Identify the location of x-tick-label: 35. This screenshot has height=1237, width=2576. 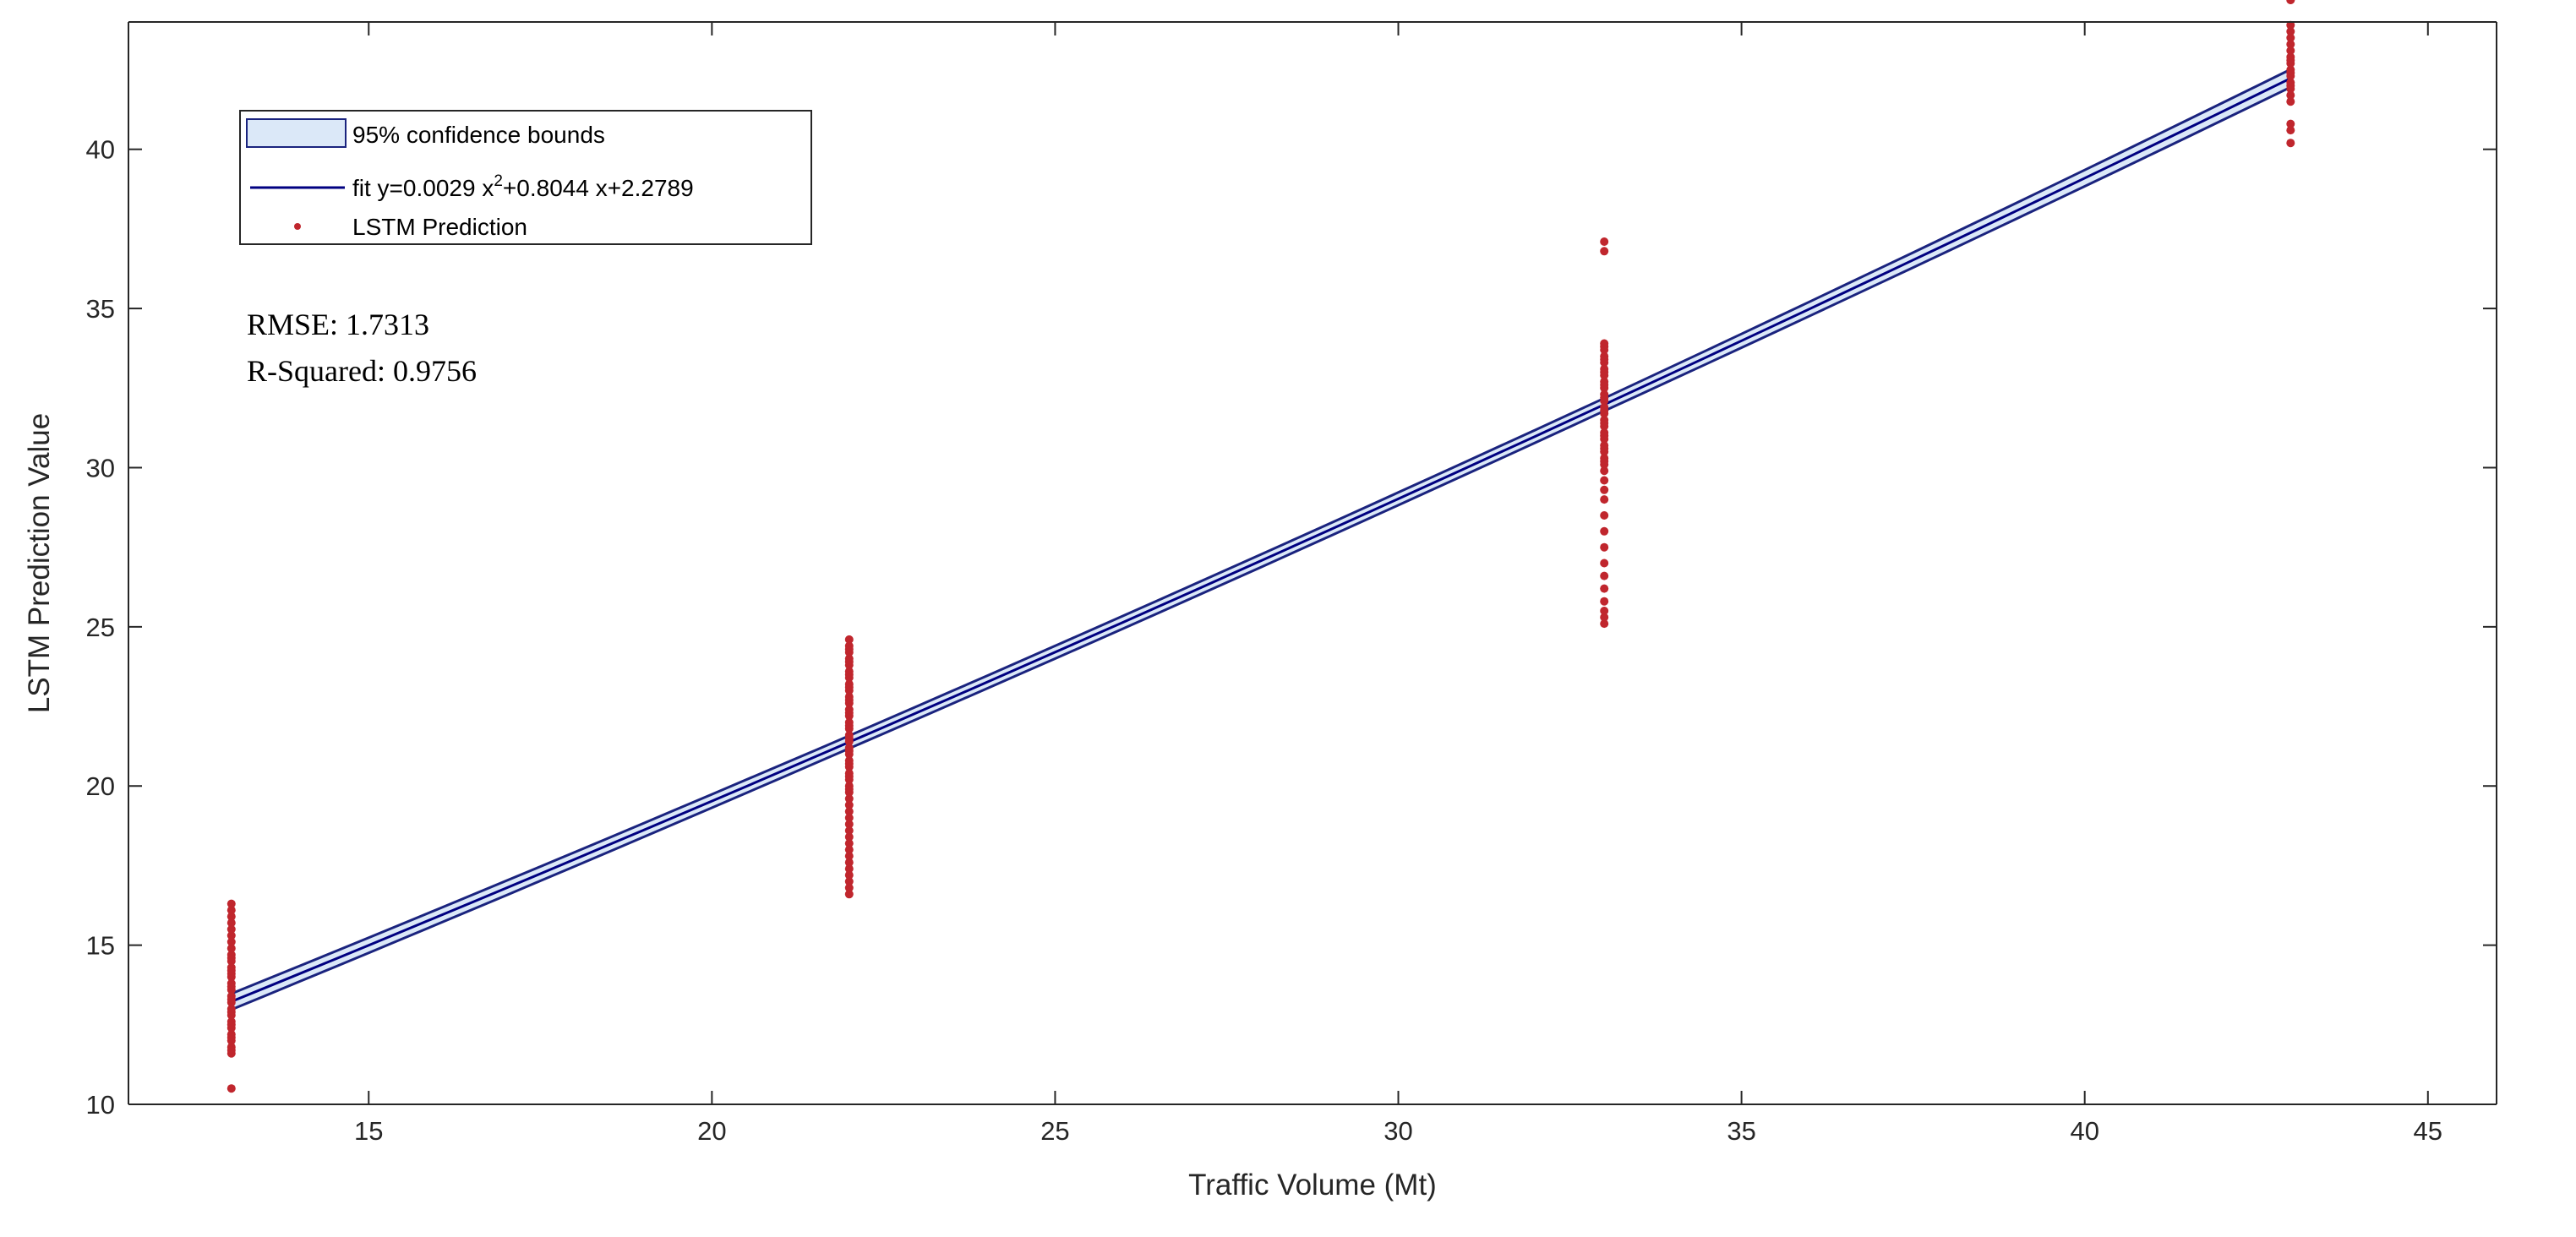
(1741, 1131).